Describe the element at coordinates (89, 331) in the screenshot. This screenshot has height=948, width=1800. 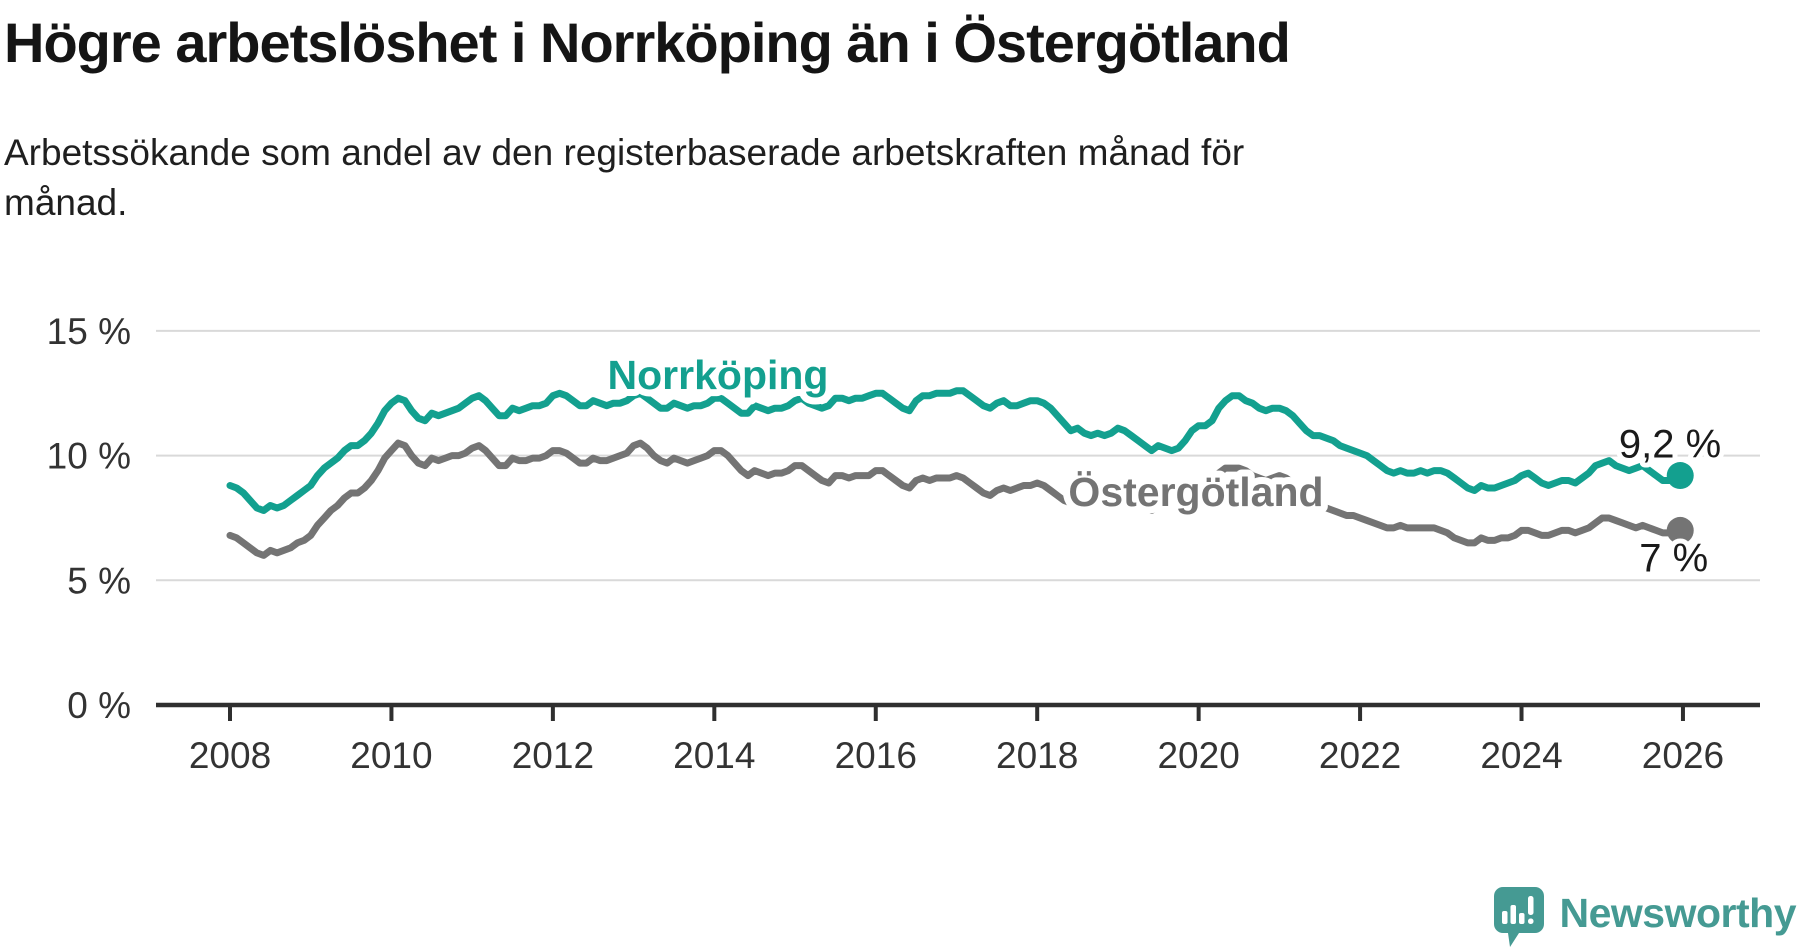
I see `y-tick-label: 15 %` at that location.